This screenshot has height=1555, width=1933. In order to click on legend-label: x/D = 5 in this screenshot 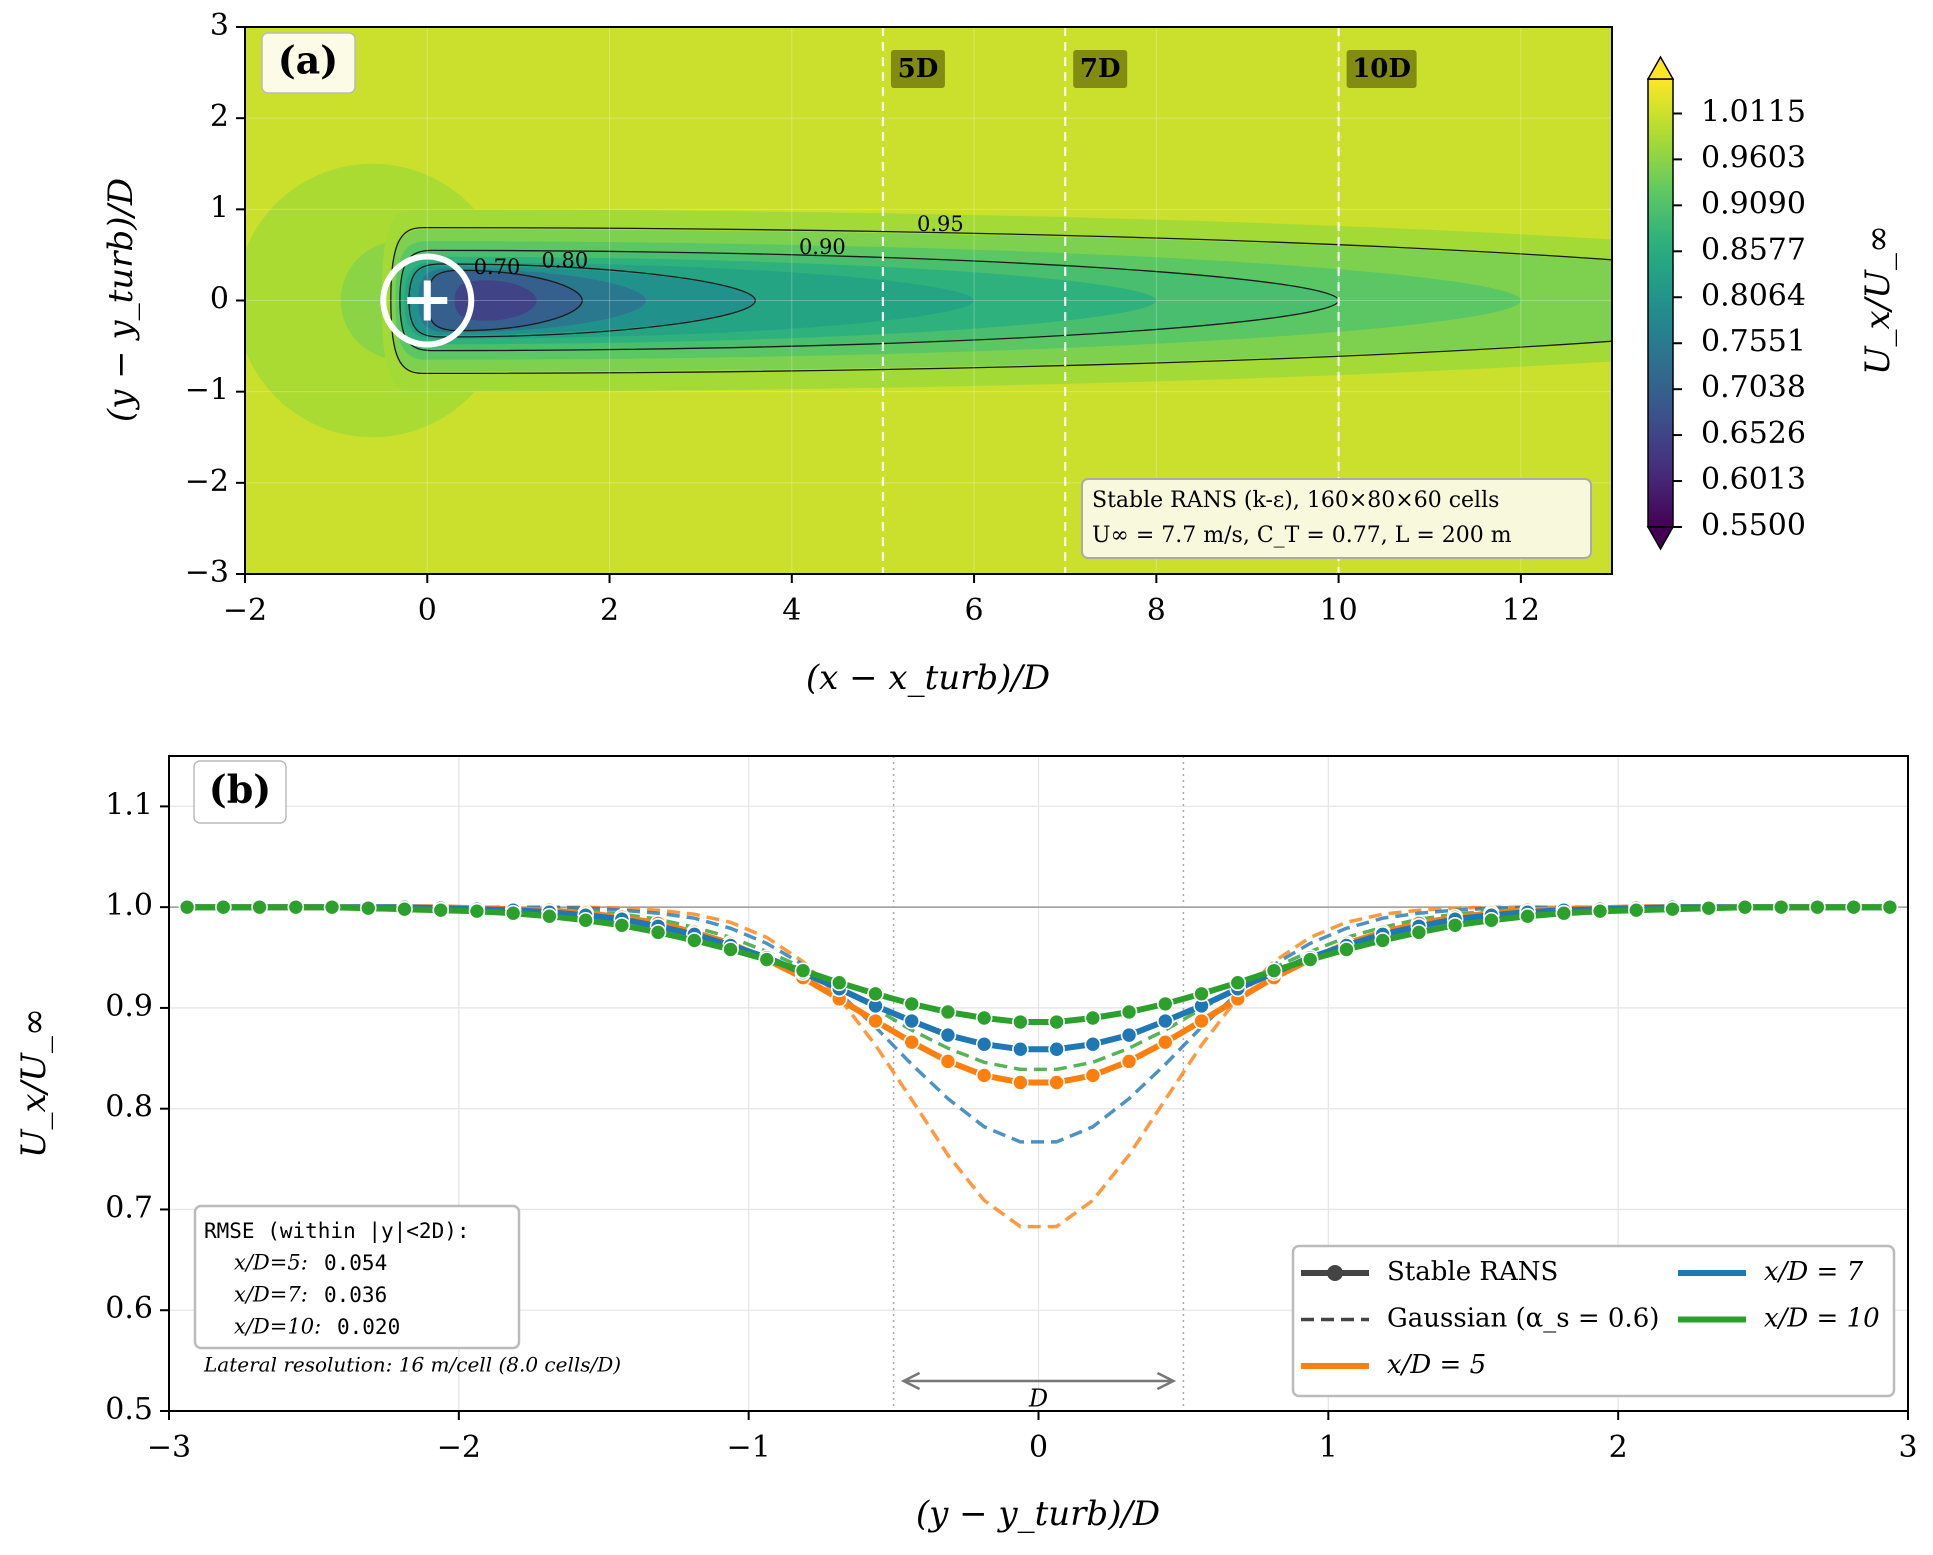, I will do `click(1436, 1365)`.